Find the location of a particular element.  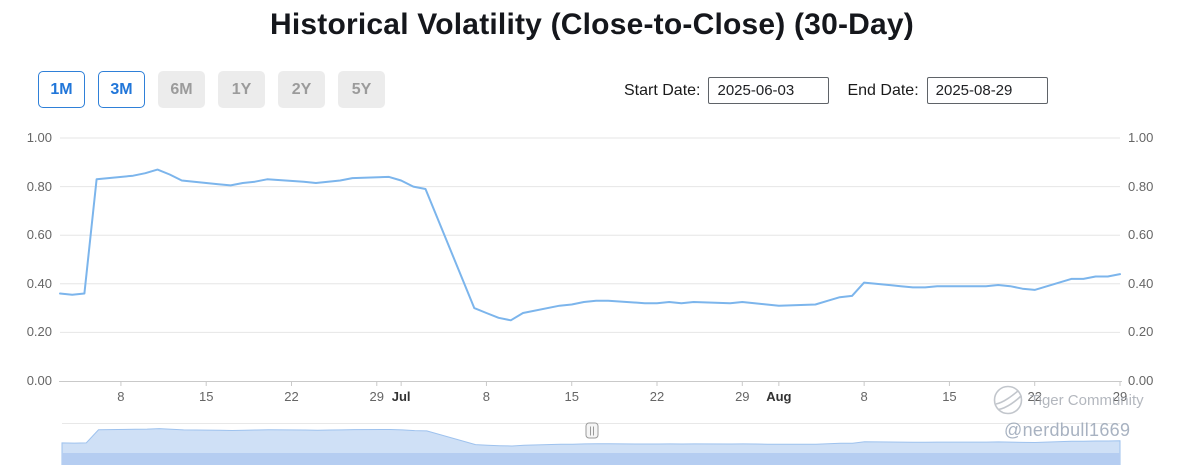

y-axis-label-left: 0.80 is located at coordinates (39, 186).